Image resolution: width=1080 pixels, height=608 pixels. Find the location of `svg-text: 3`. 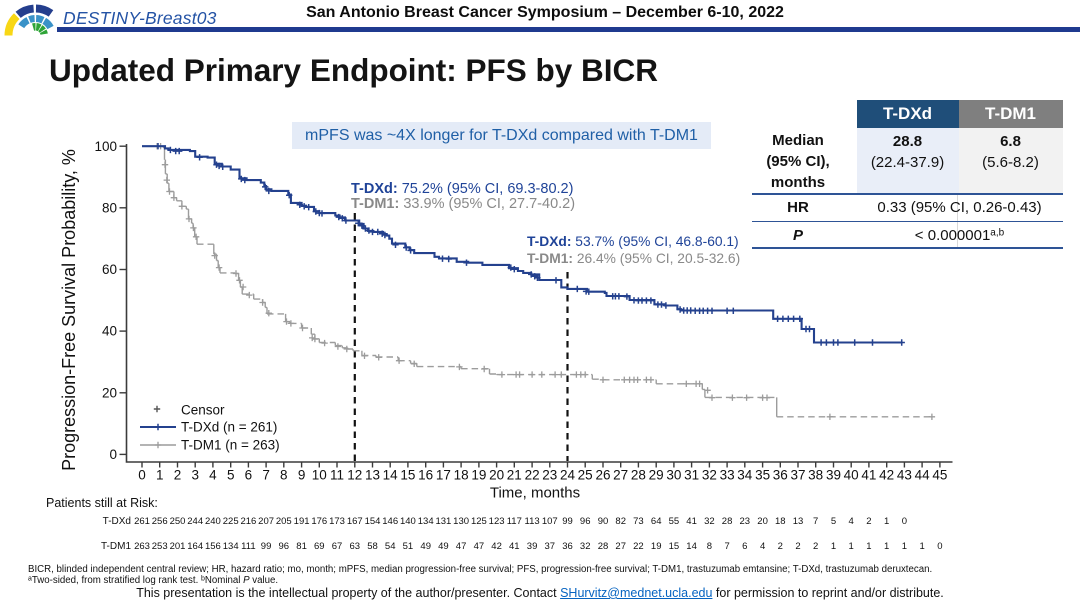

svg-text: 3 is located at coordinates (195, 475).